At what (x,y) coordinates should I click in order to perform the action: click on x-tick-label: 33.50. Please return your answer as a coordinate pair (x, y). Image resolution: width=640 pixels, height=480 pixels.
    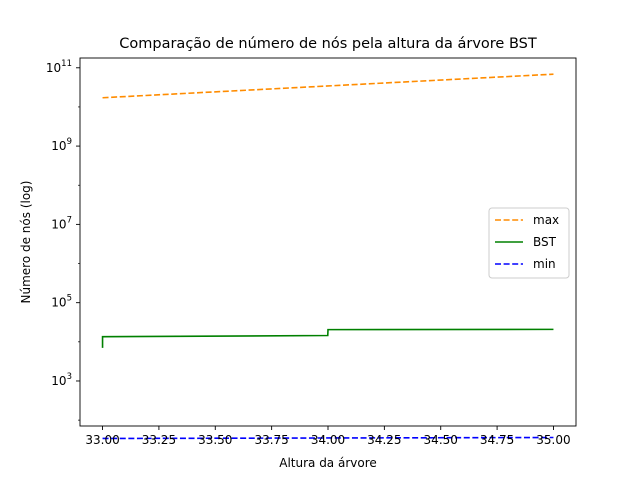
    Looking at the image, I should click on (215, 440).